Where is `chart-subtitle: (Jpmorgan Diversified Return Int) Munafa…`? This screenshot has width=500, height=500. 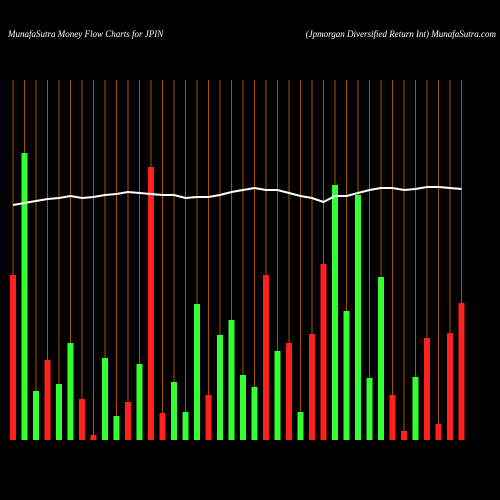
chart-subtitle: (Jpmorgan Diversified Return Int) Munafa… is located at coordinates (401, 34).